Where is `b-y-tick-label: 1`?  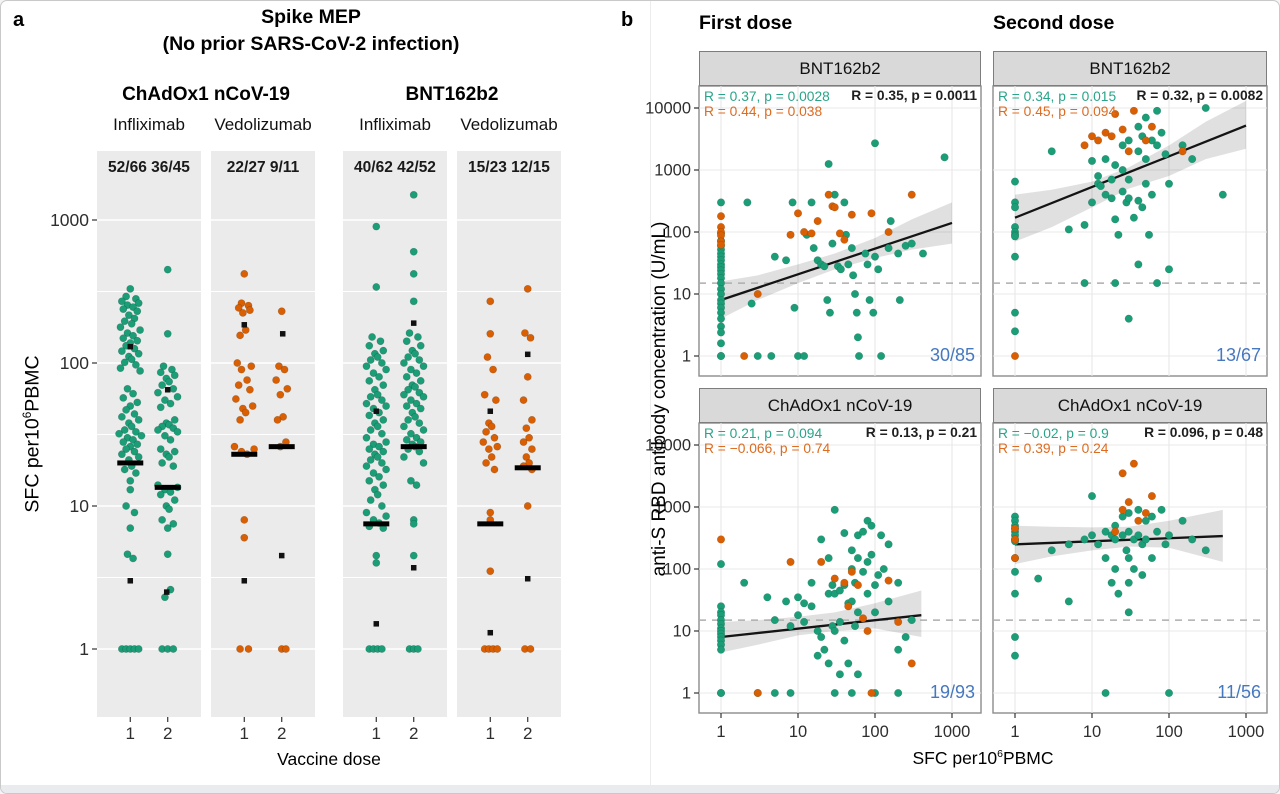 b-y-tick-label: 1 is located at coordinates (686, 357).